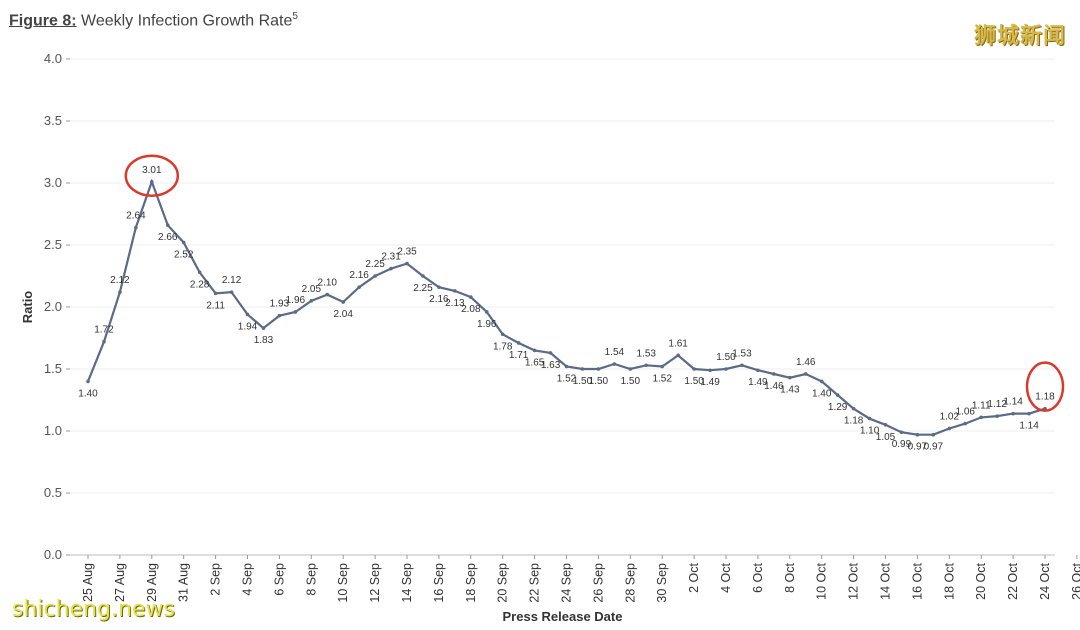  What do you see at coordinates (375, 583) in the screenshot?
I see `x-tick-label: 12 Sep` at bounding box center [375, 583].